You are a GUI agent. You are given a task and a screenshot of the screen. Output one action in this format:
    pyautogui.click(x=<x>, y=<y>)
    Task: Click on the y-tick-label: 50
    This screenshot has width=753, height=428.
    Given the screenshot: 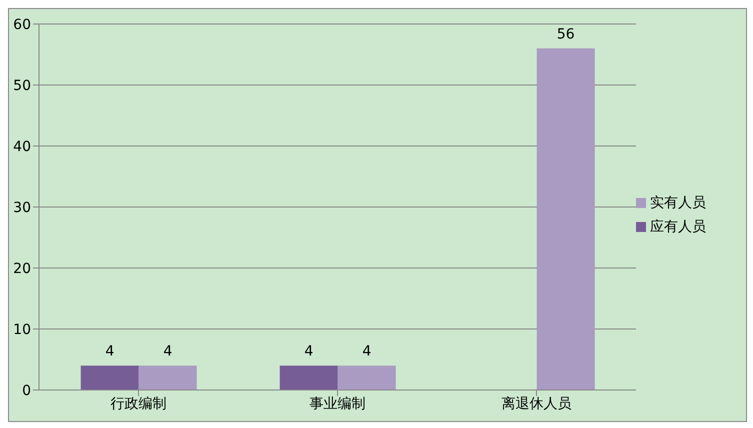 What is the action you would take?
    pyautogui.click(x=22, y=86)
    